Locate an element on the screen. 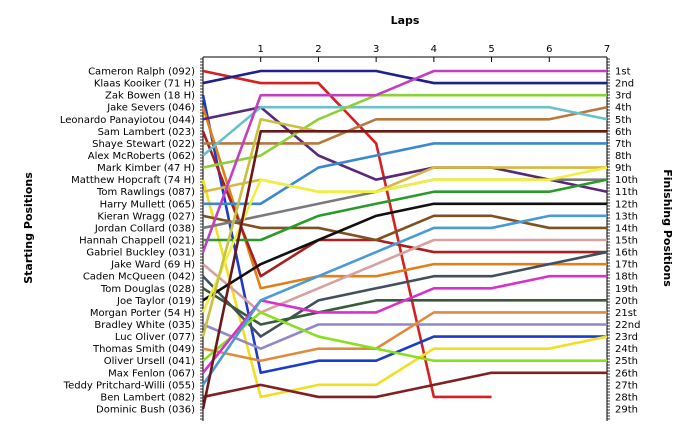 Image resolution: width=700 pixels, height=435 pixels. position-label: 24th is located at coordinates (626, 349).